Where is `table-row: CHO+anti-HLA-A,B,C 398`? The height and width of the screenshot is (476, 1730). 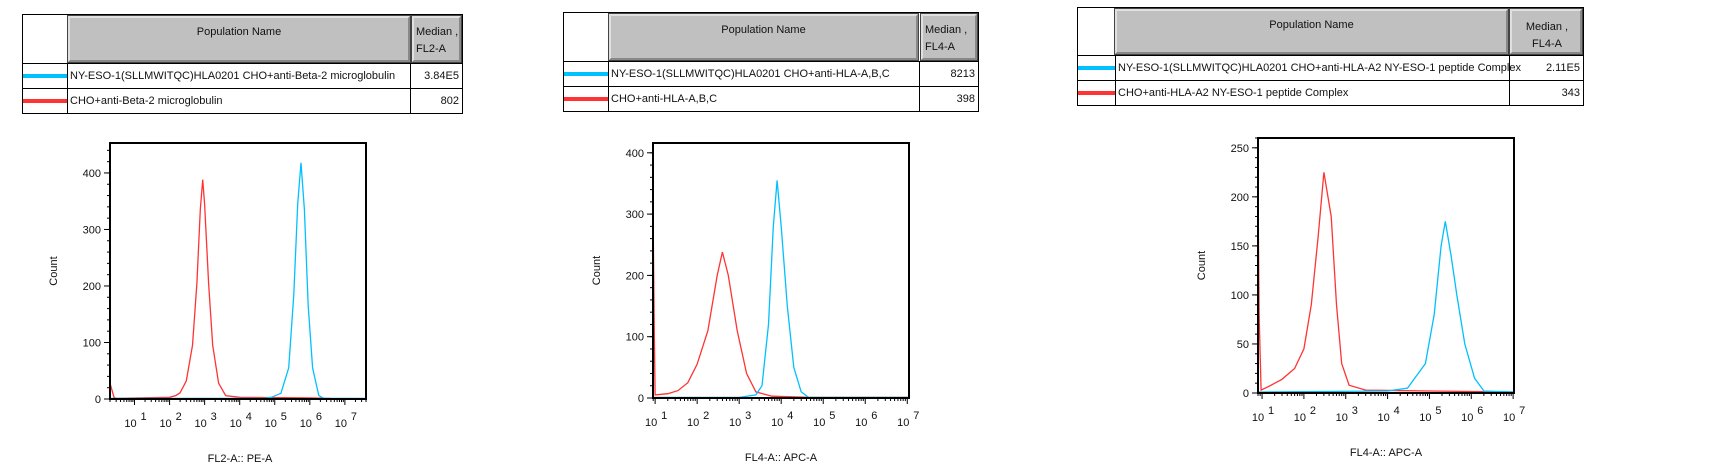
table-row: CHO+anti-HLA-A,B,C 398 is located at coordinates (771, 99).